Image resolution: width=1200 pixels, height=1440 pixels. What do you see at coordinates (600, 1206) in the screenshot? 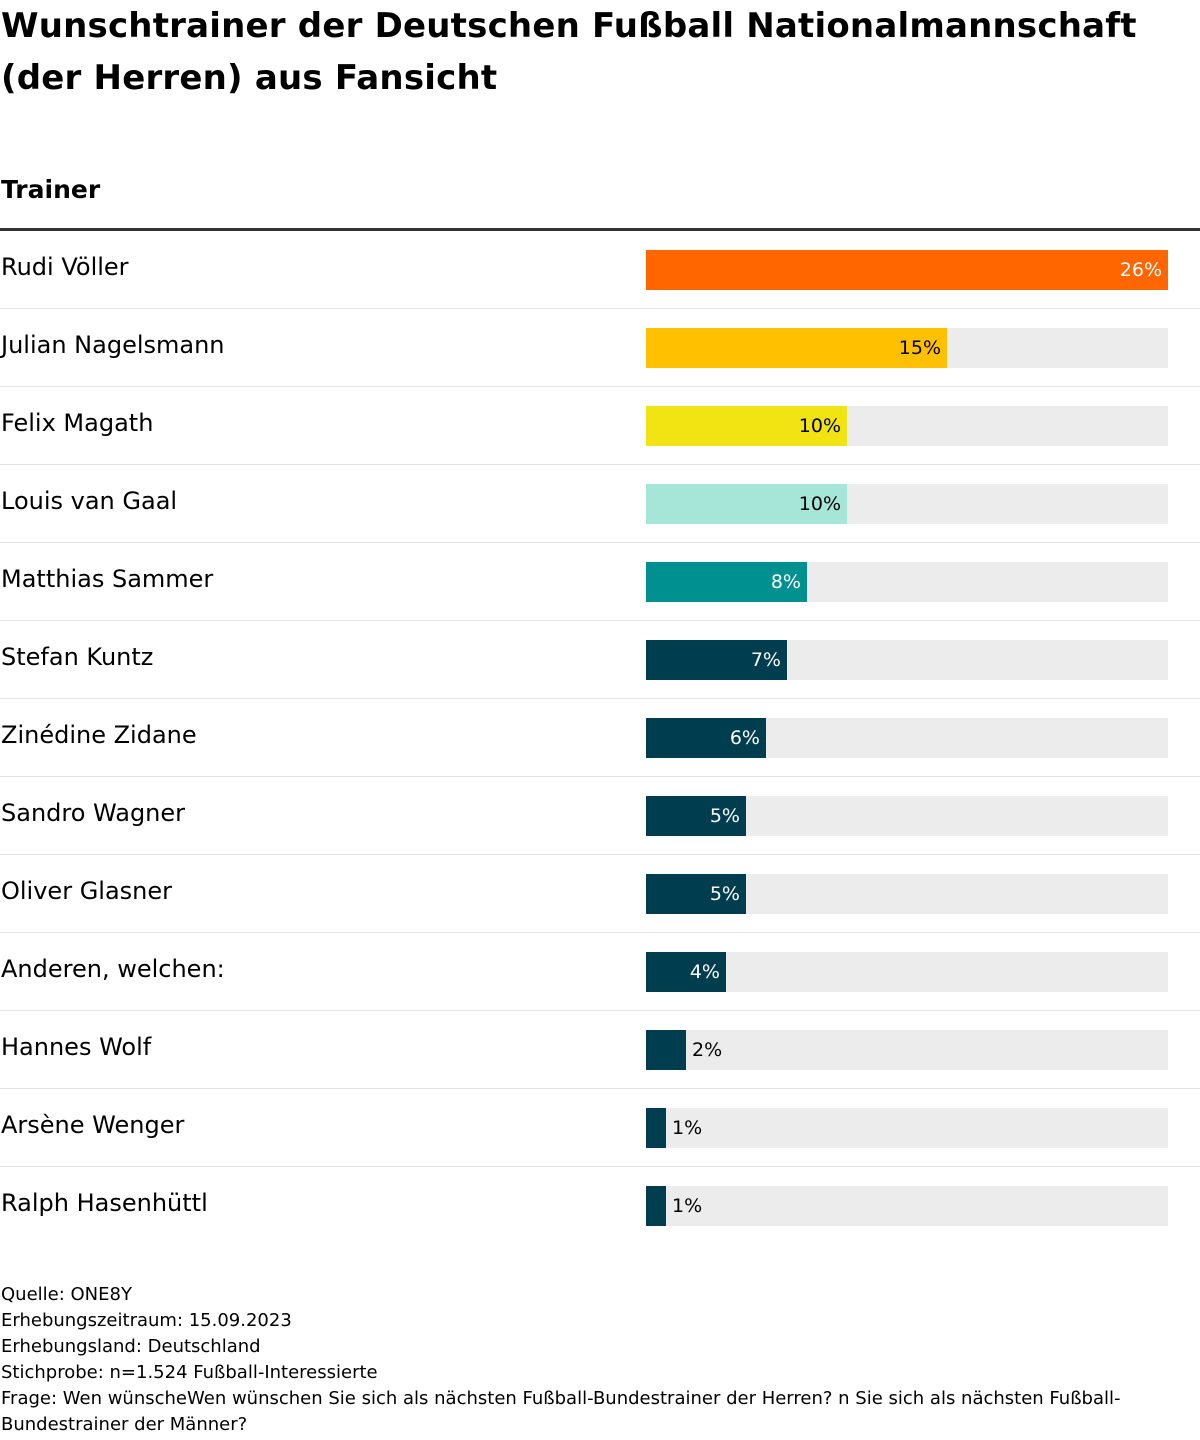
I see `bar-row: Ralph Hasenhüttl 1%` at bounding box center [600, 1206].